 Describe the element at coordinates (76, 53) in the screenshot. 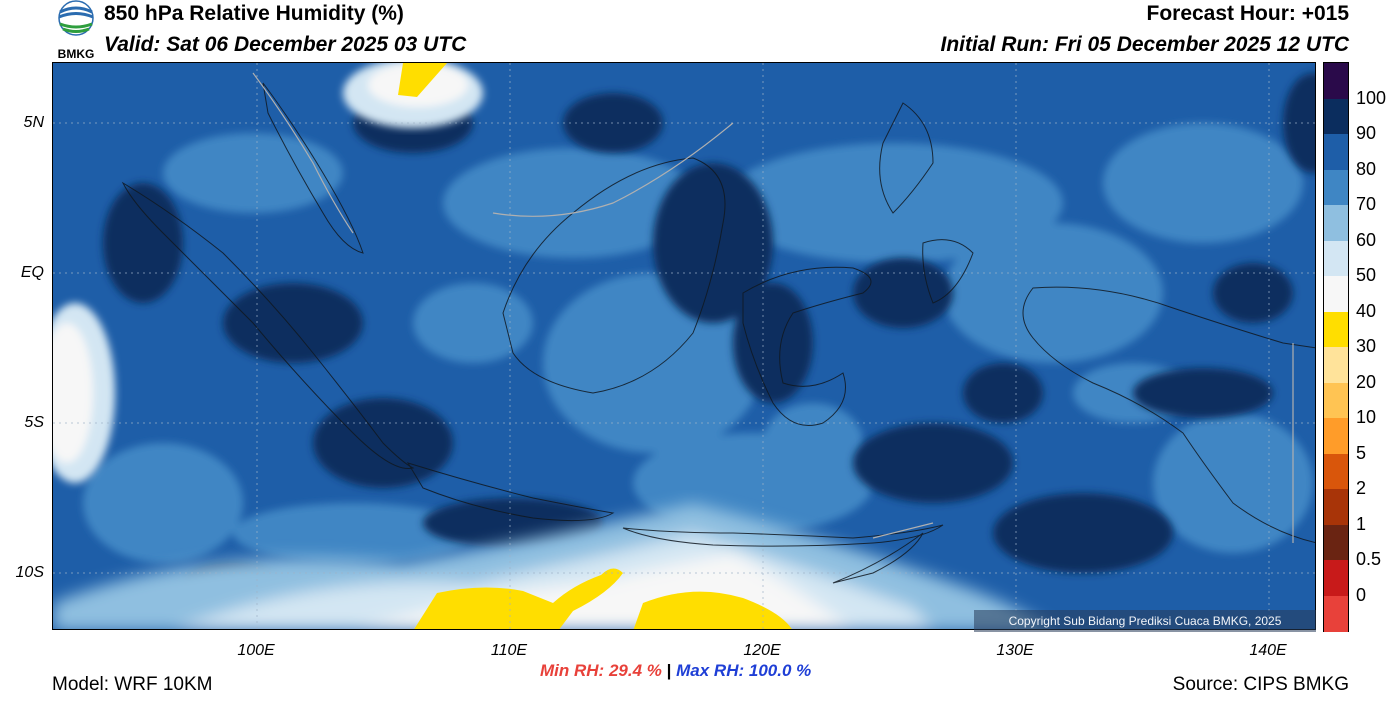

I see `svg-text: BMKG` at that location.